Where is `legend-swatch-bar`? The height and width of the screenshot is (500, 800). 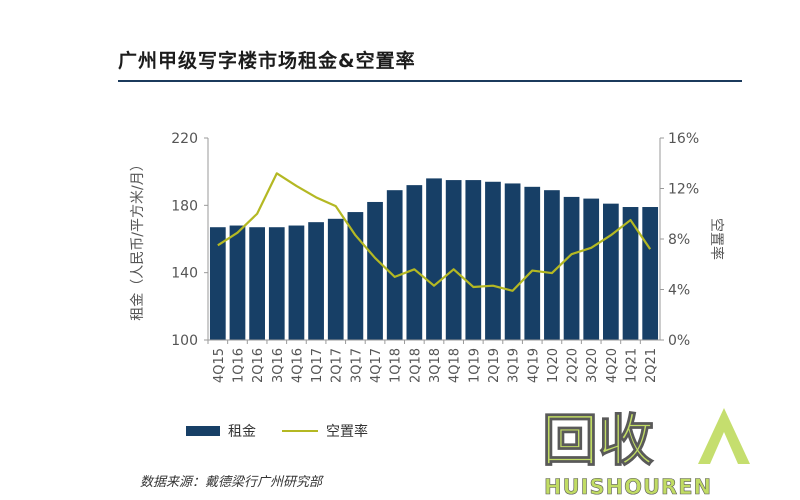
legend-swatch-bar is located at coordinates (203, 431).